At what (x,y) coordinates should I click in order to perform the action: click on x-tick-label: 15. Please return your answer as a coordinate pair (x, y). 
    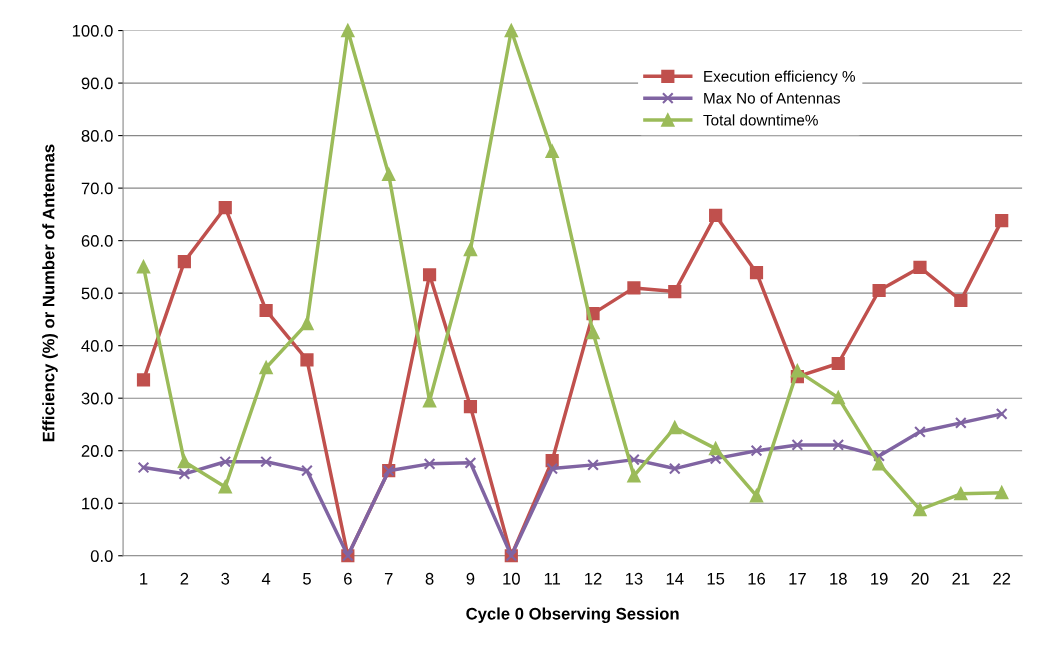
    Looking at the image, I should click on (716, 579).